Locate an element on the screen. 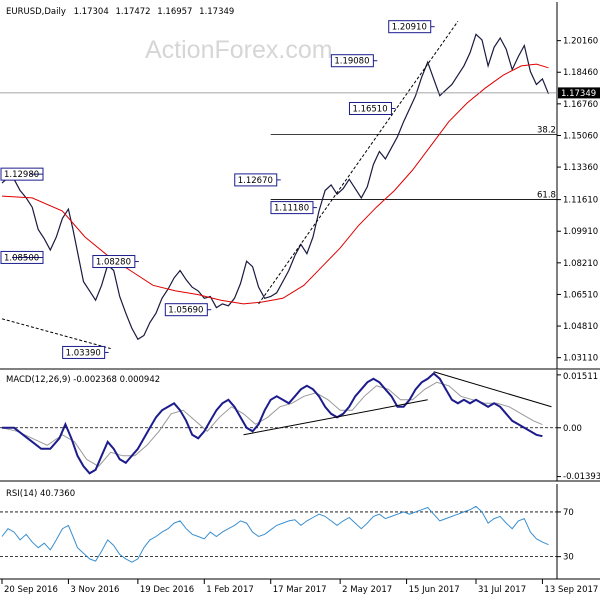  ohlc-low: 1.16957 is located at coordinates (174, 12).